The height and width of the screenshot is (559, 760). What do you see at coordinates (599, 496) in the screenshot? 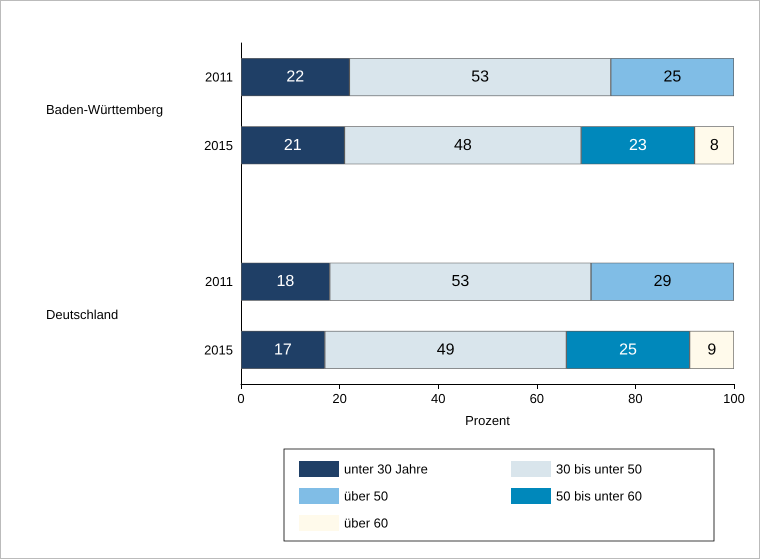
I see `legend-label: 50 bis unter 60` at bounding box center [599, 496].